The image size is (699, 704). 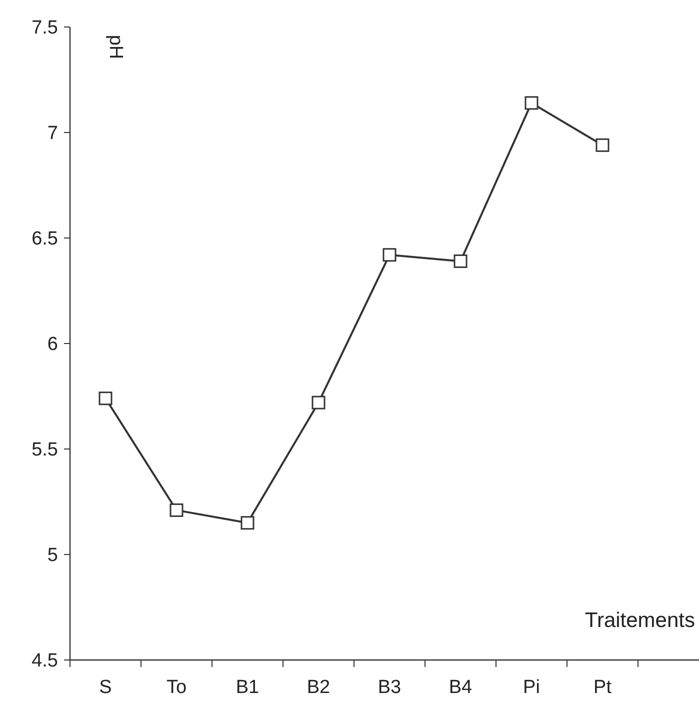 I want to click on y-tick-label: 6.5, so click(x=45, y=239).